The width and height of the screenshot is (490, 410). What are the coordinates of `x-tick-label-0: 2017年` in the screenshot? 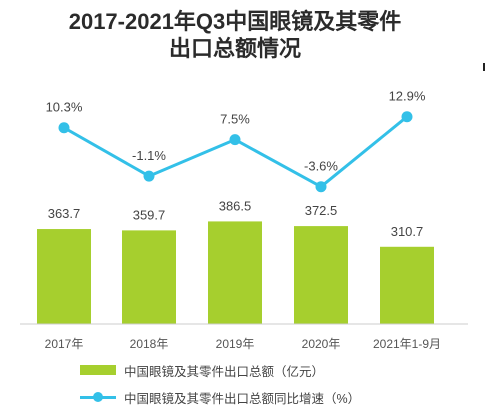 It's located at (64, 344).